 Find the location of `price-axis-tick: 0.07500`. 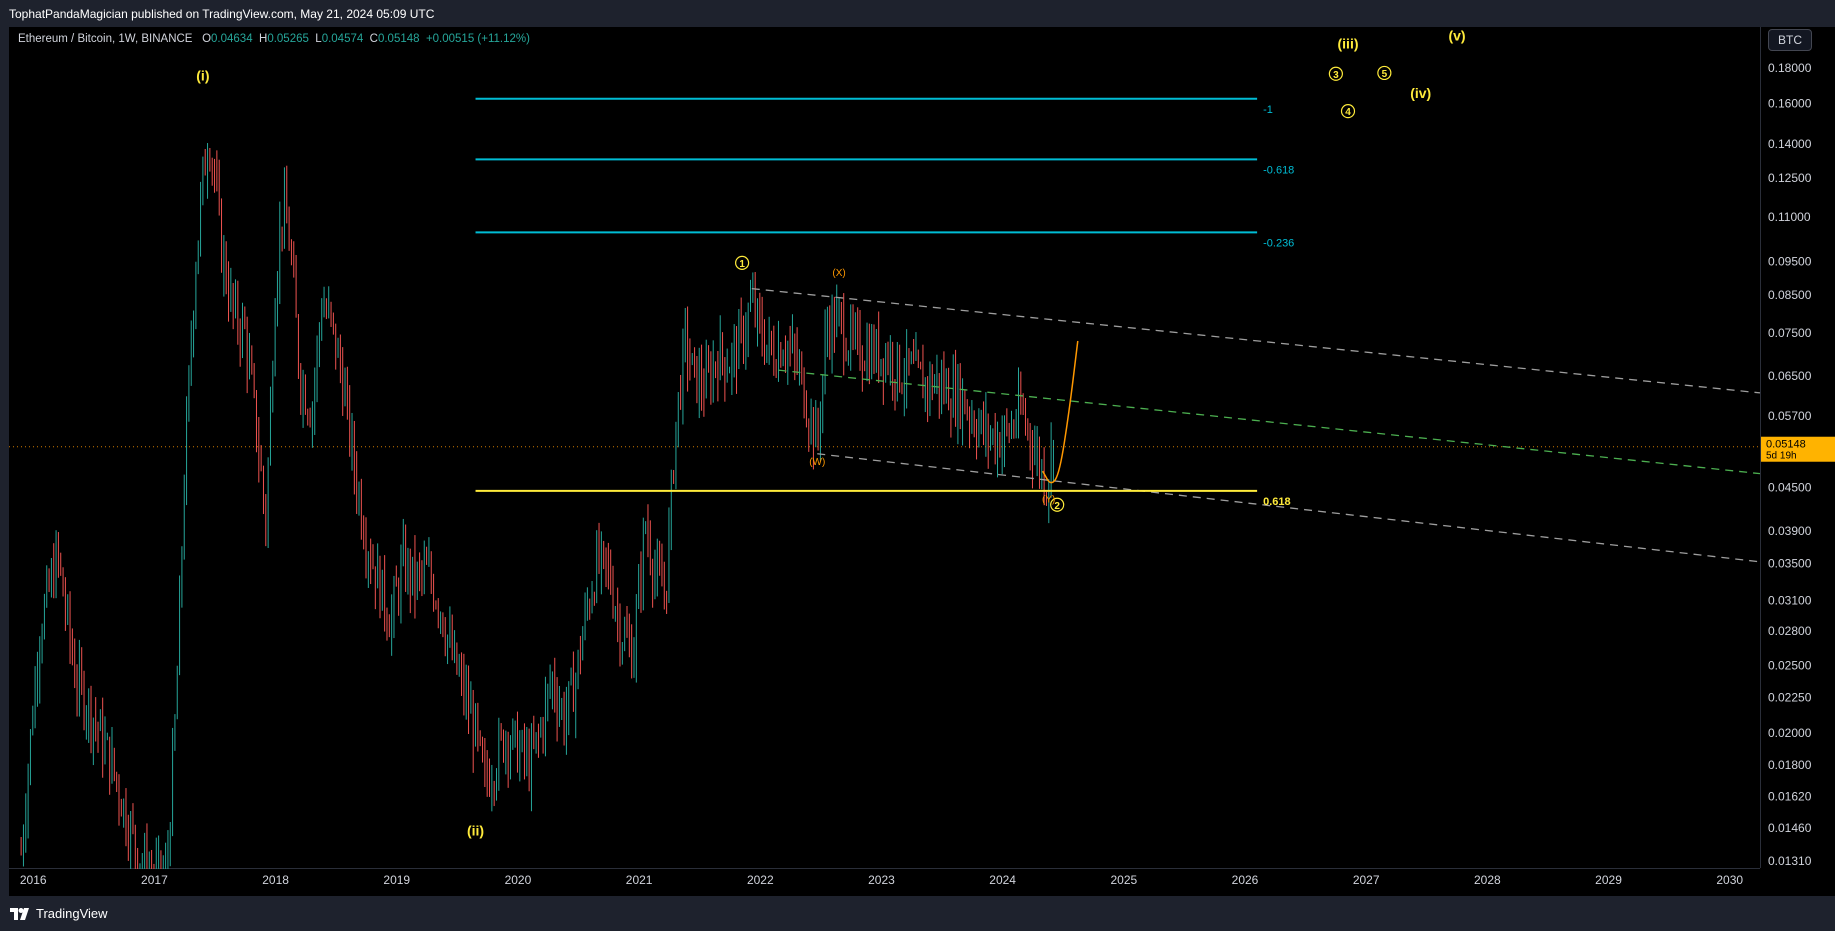

price-axis-tick: 0.07500 is located at coordinates (1790, 333).